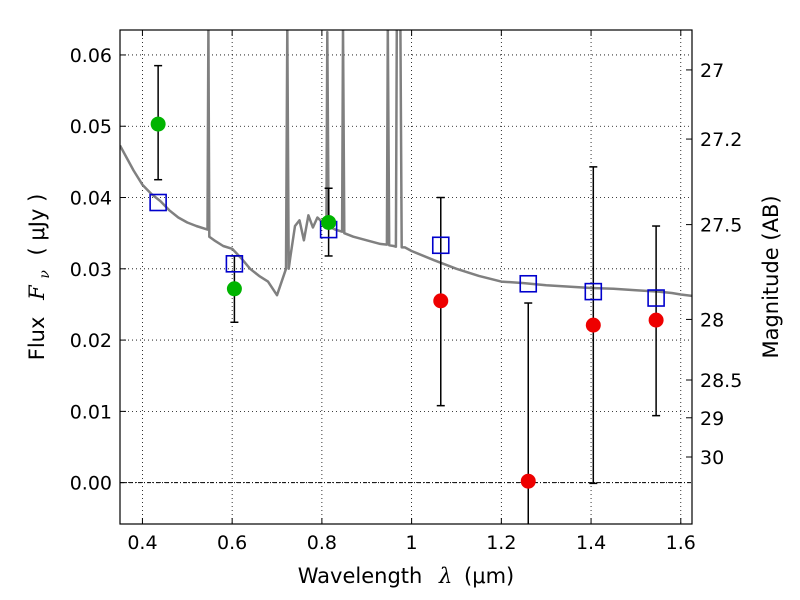  I want to click on x-tick-label: 0.4, so click(142, 543).